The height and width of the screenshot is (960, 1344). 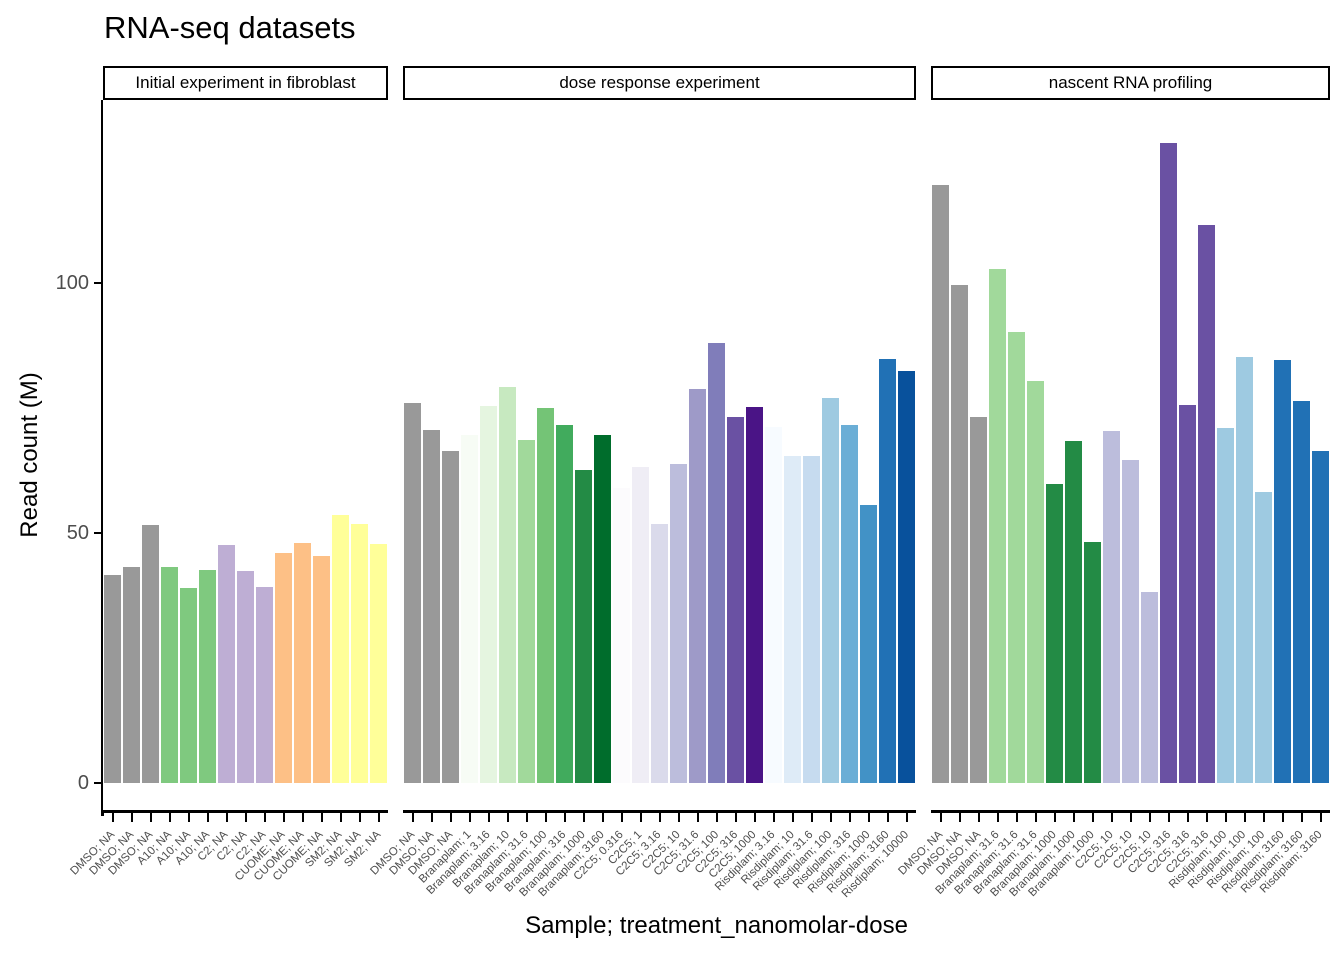 I want to click on x-axis-line, so click(x=245, y=811).